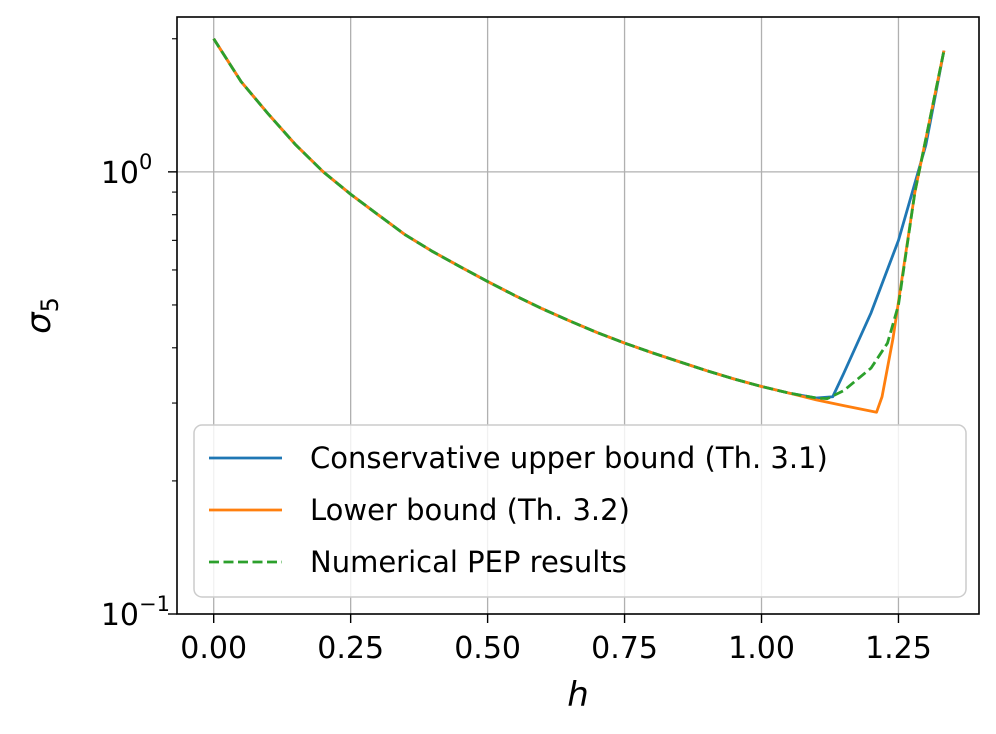 The width and height of the screenshot is (996, 734). Describe the element at coordinates (154, 604) in the screenshot. I see `y-tick-label-exponent: −1` at that location.